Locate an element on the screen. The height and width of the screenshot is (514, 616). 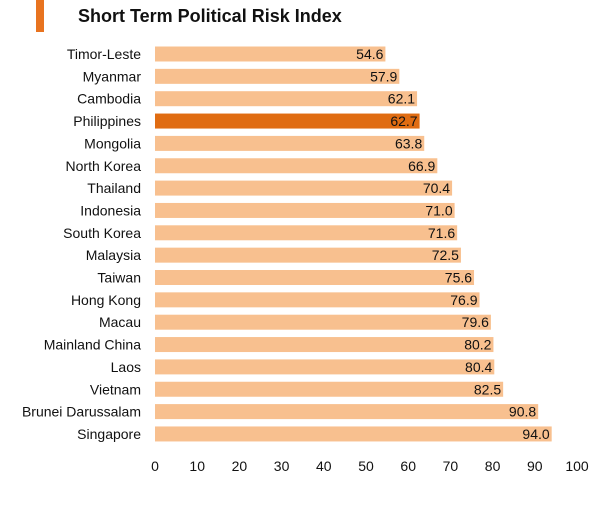
data-label: 62.1 is located at coordinates (401, 99).